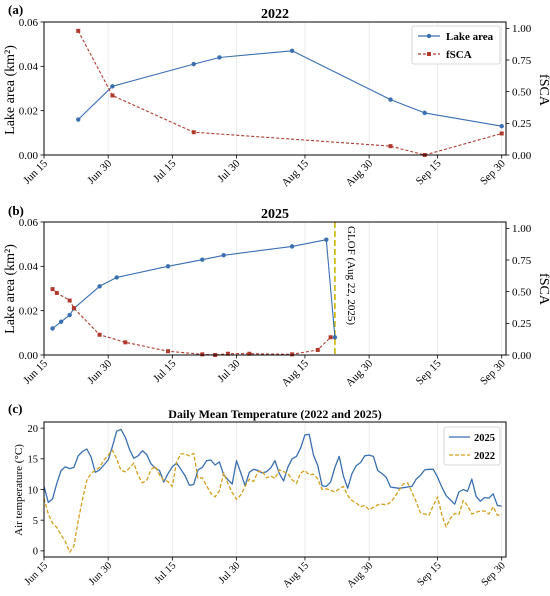 This screenshot has width=550, height=596. What do you see at coordinates (29, 267) in the screenshot?
I see `ytick-label-2: 0.04` at bounding box center [29, 267].